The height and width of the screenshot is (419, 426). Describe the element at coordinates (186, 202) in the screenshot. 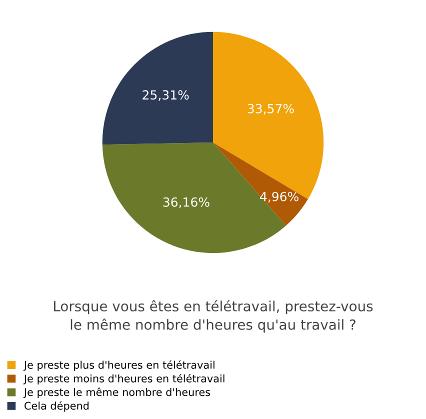

I see `data-label: 36,16%` at that location.